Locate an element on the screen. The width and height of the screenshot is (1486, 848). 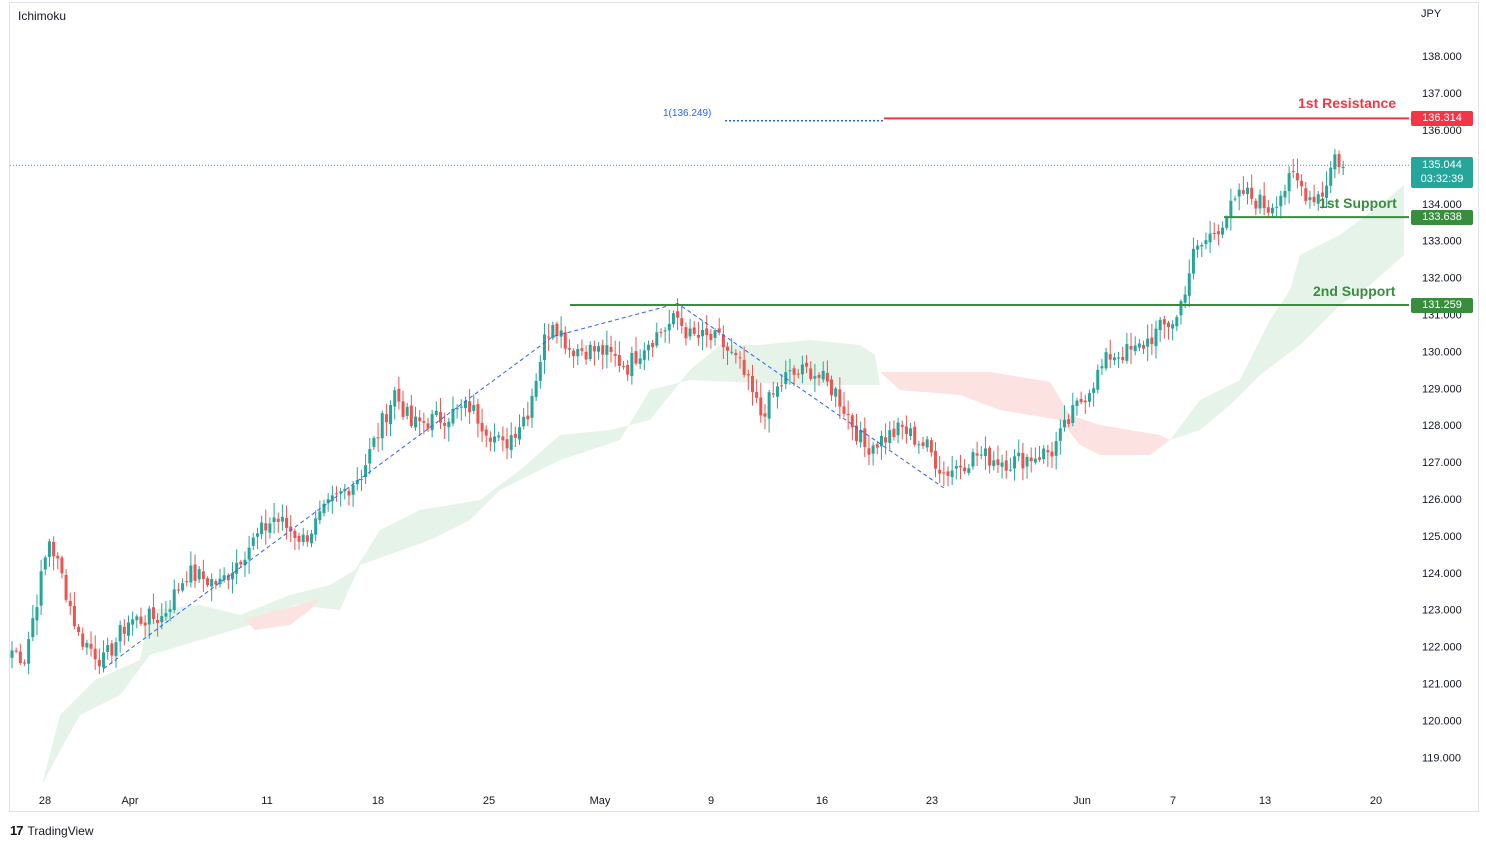
x-tick-label: Apr is located at coordinates (129, 801).